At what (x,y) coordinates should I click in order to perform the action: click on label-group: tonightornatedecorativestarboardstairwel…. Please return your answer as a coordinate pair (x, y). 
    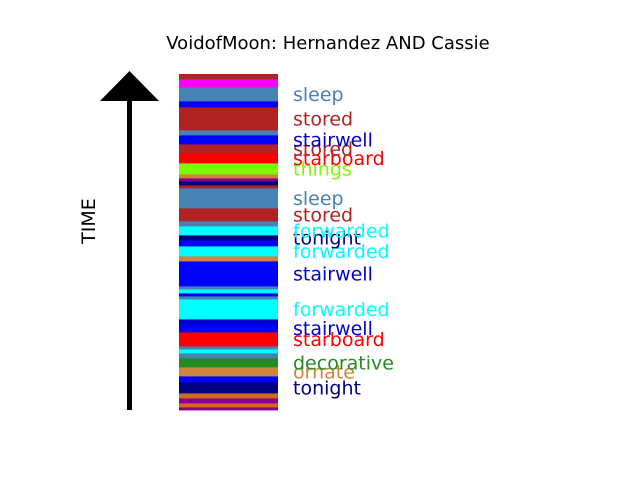
    Looking at the image, I should click on (343, 242).